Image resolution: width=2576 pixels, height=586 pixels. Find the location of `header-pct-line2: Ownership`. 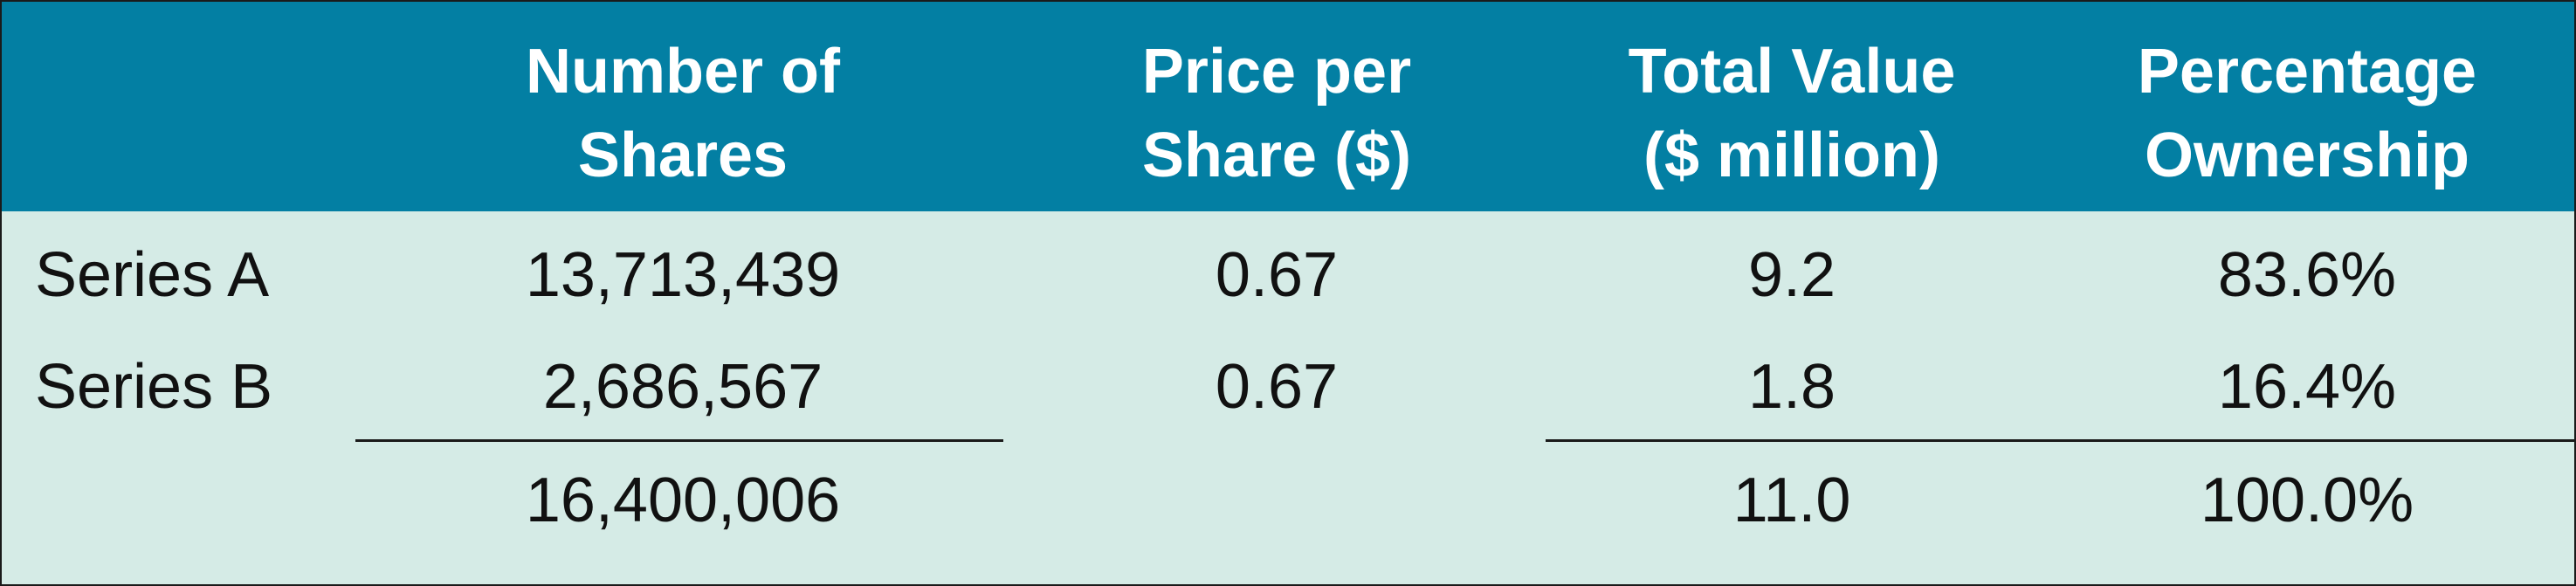

header-pct-line2: Ownership is located at coordinates (2307, 155).